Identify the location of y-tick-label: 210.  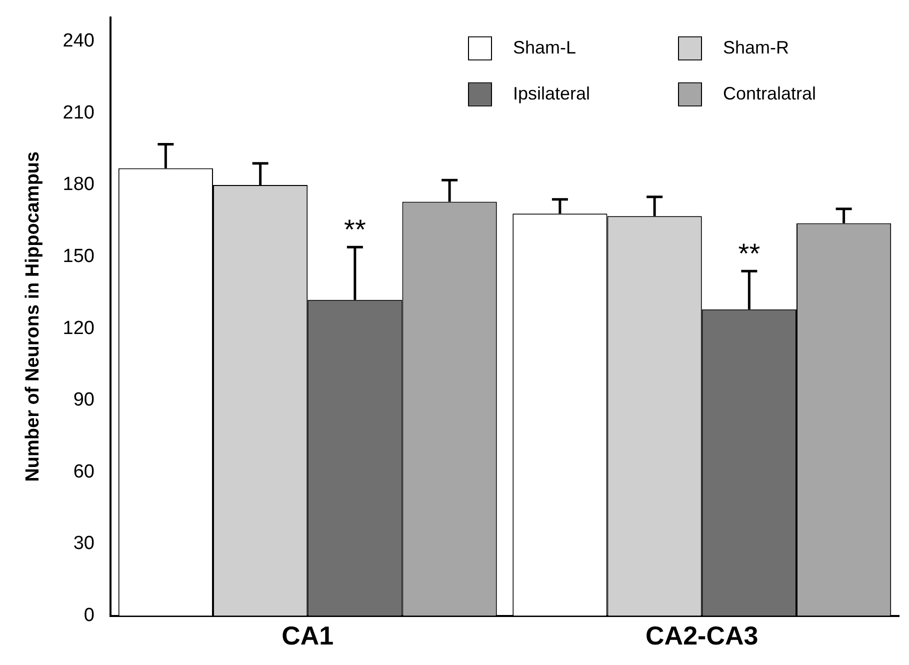
(78, 113).